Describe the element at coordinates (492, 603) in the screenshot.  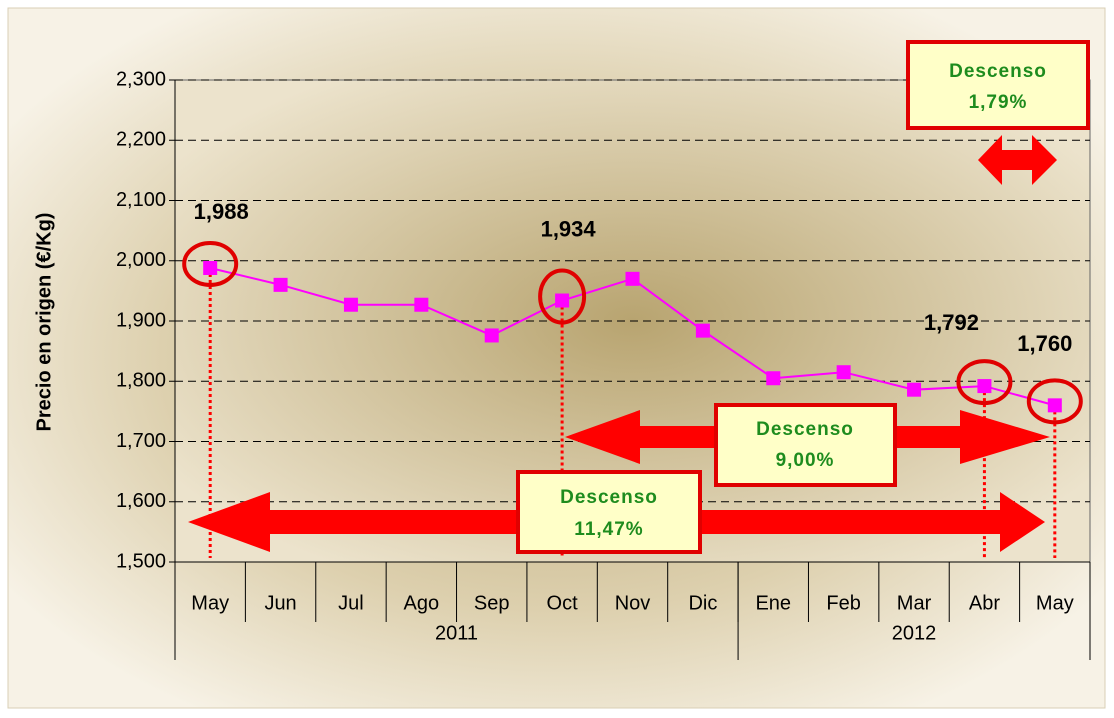
I see `x-tick-label: Sep` at that location.